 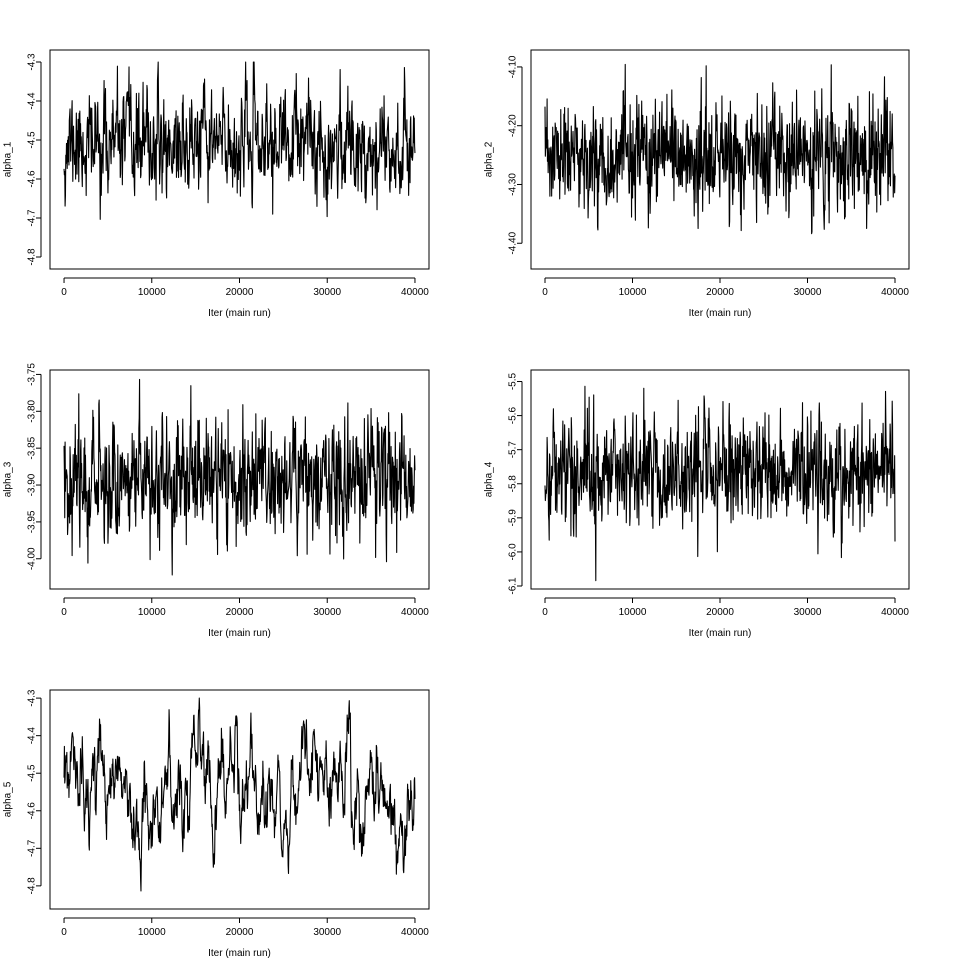 What do you see at coordinates (515, 155) in the screenshot?
I see `y-axis: -4.10 -4.20 -4.30 -4.40` at bounding box center [515, 155].